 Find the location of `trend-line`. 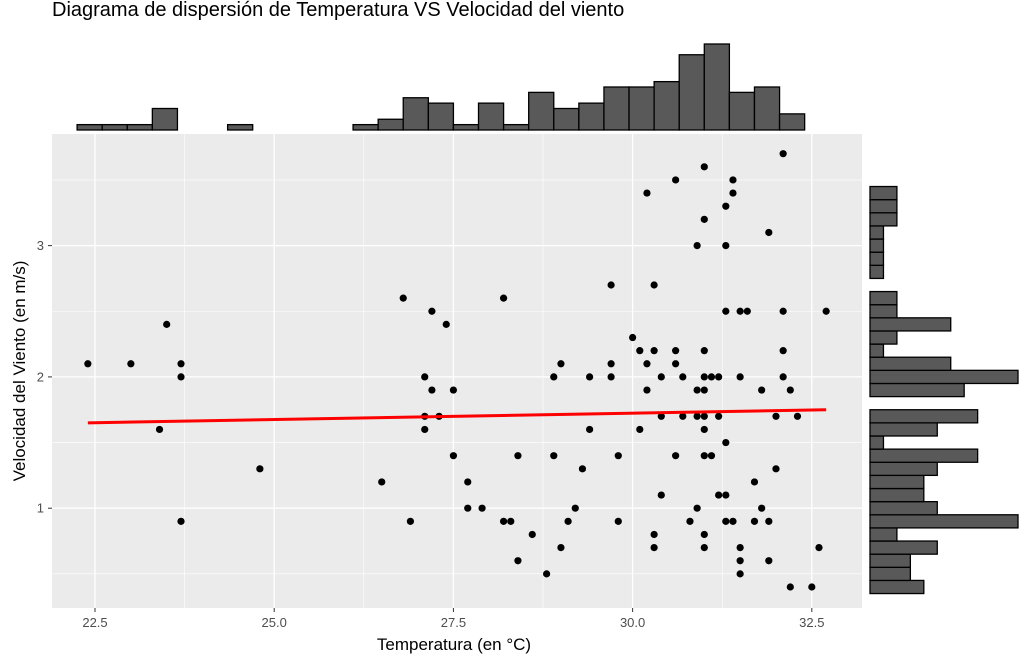

trend-line is located at coordinates (457, 416).